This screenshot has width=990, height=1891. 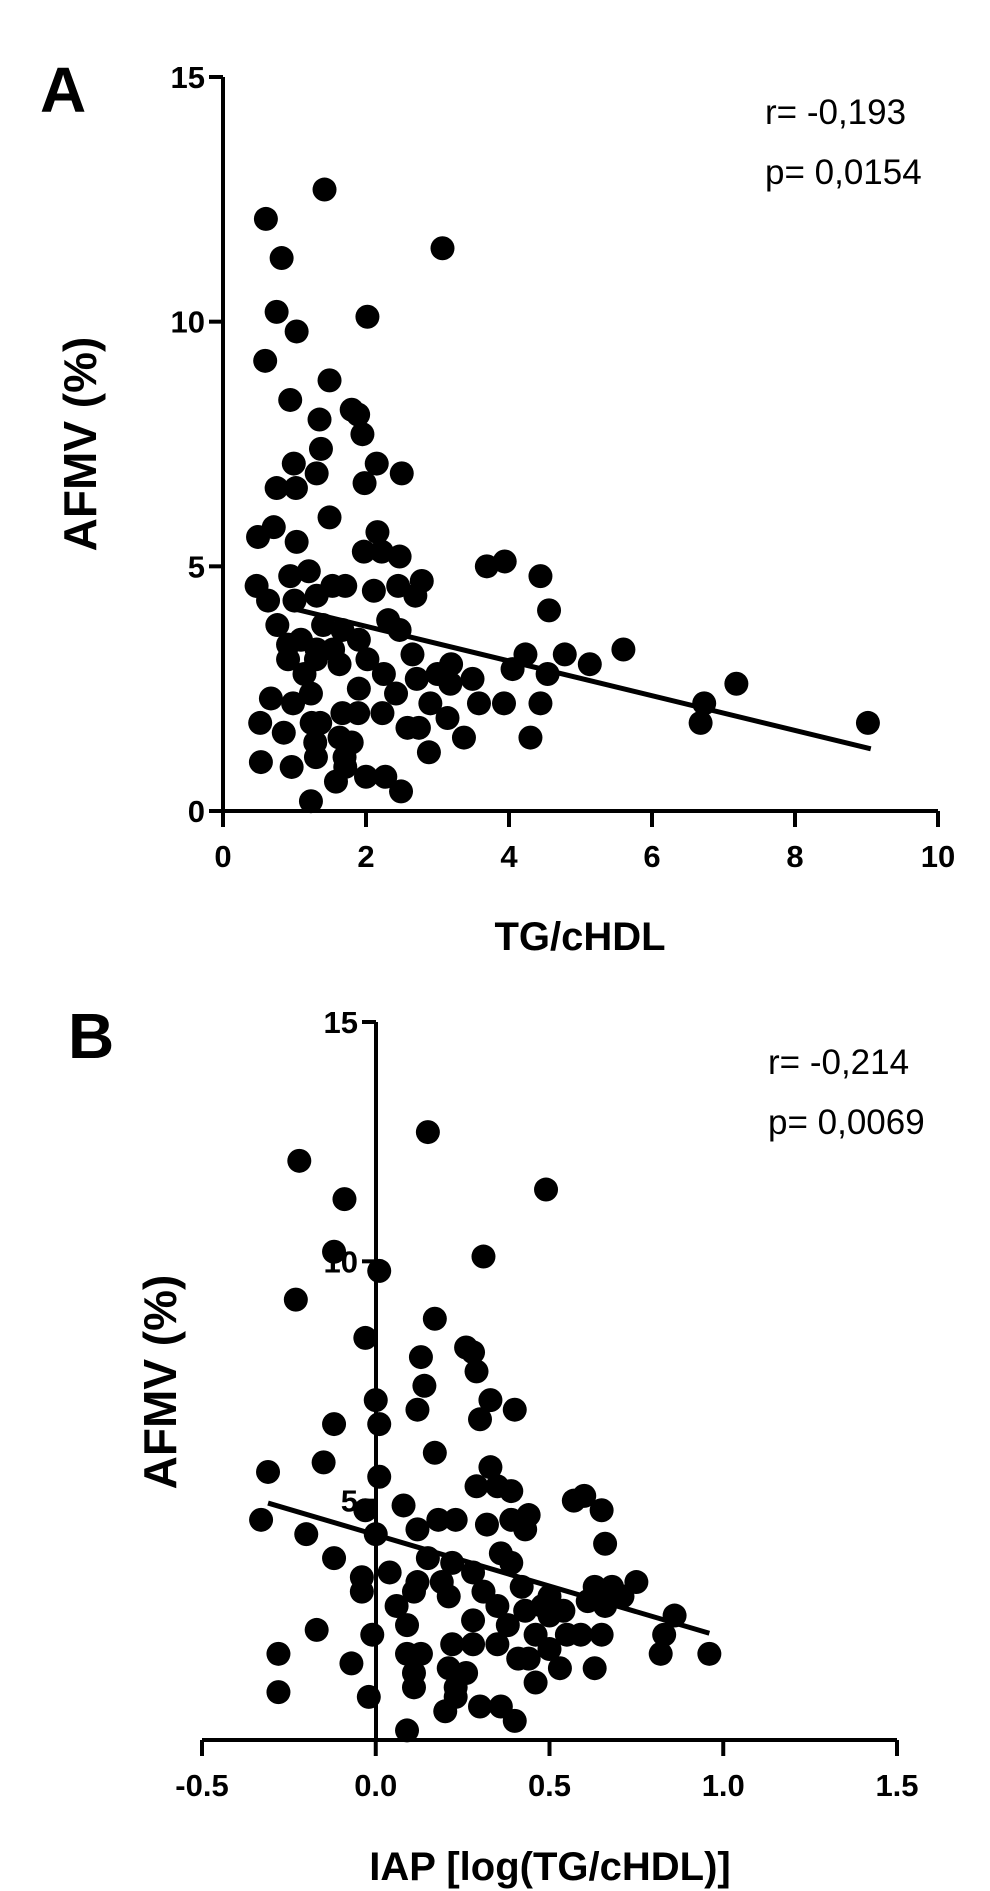 I want to click on panel-b-r-value: r= -0,214, so click(x=838, y=1062).